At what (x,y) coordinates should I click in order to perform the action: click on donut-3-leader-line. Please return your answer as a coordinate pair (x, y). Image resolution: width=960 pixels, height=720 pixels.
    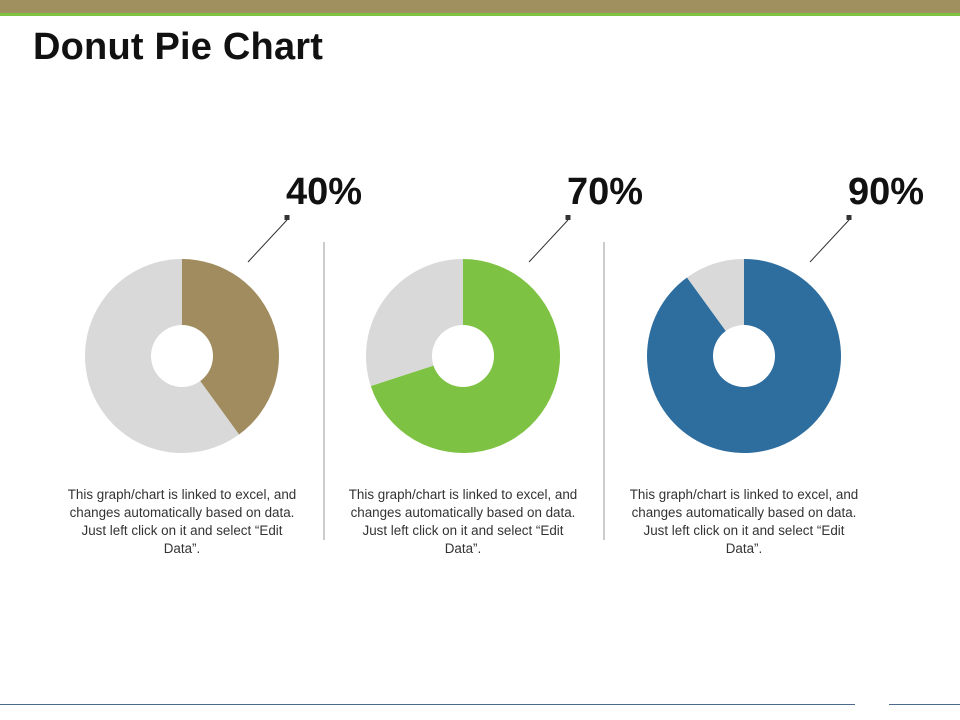
    Looking at the image, I should click on (829, 241).